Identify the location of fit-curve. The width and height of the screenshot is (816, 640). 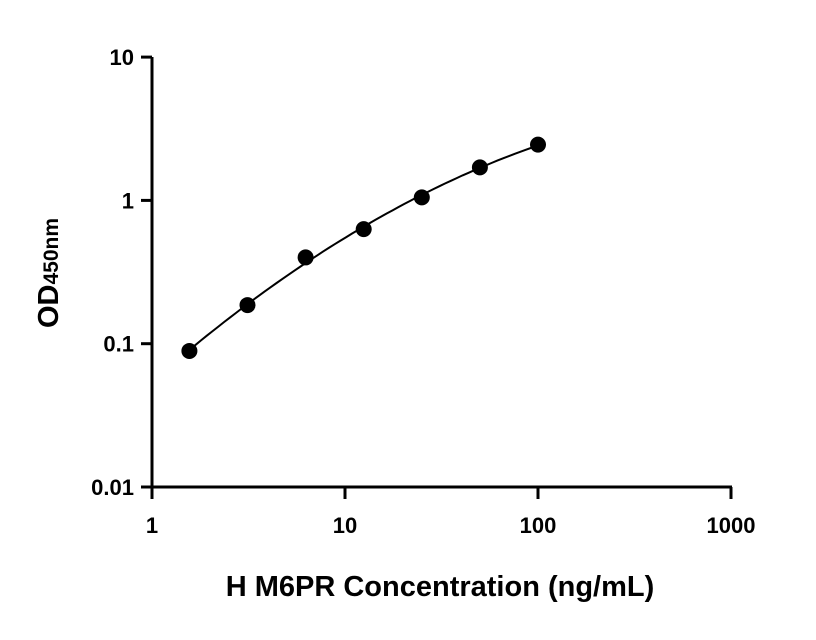
(363, 247).